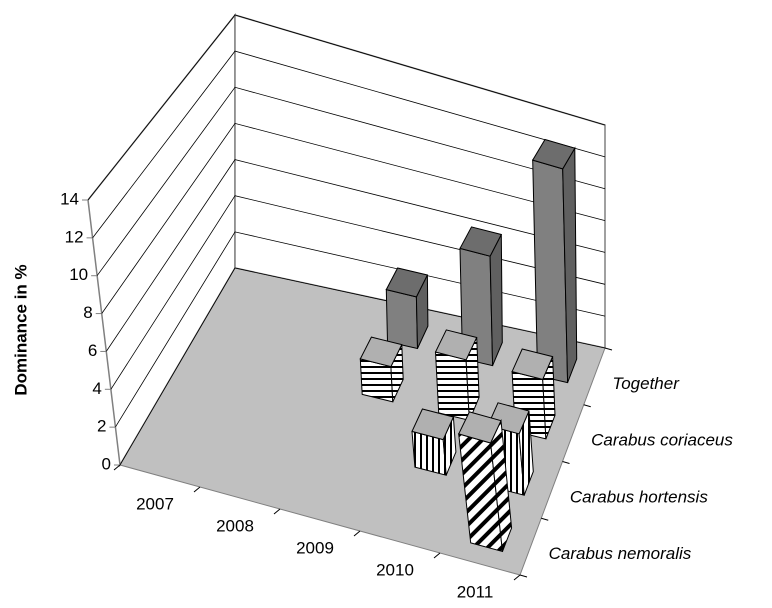  What do you see at coordinates (69, 198) in the screenshot?
I see `y-tick-label: 14` at bounding box center [69, 198].